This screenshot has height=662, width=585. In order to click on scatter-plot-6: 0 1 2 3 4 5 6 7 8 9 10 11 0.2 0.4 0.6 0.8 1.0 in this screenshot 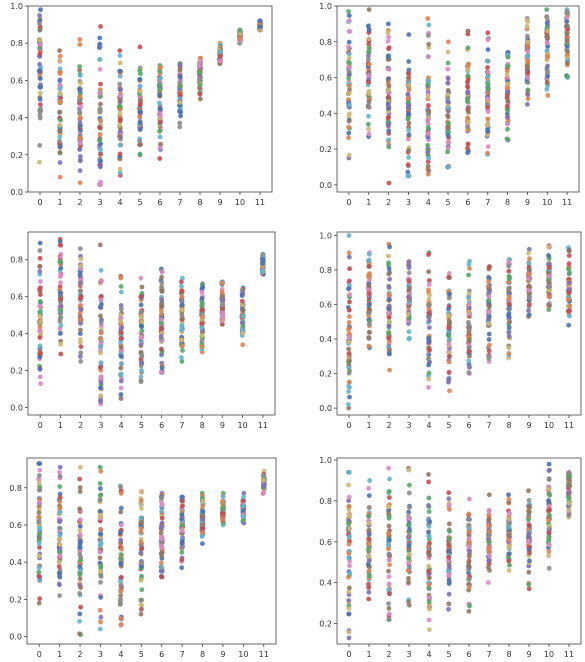, I will do `click(450, 557)`.